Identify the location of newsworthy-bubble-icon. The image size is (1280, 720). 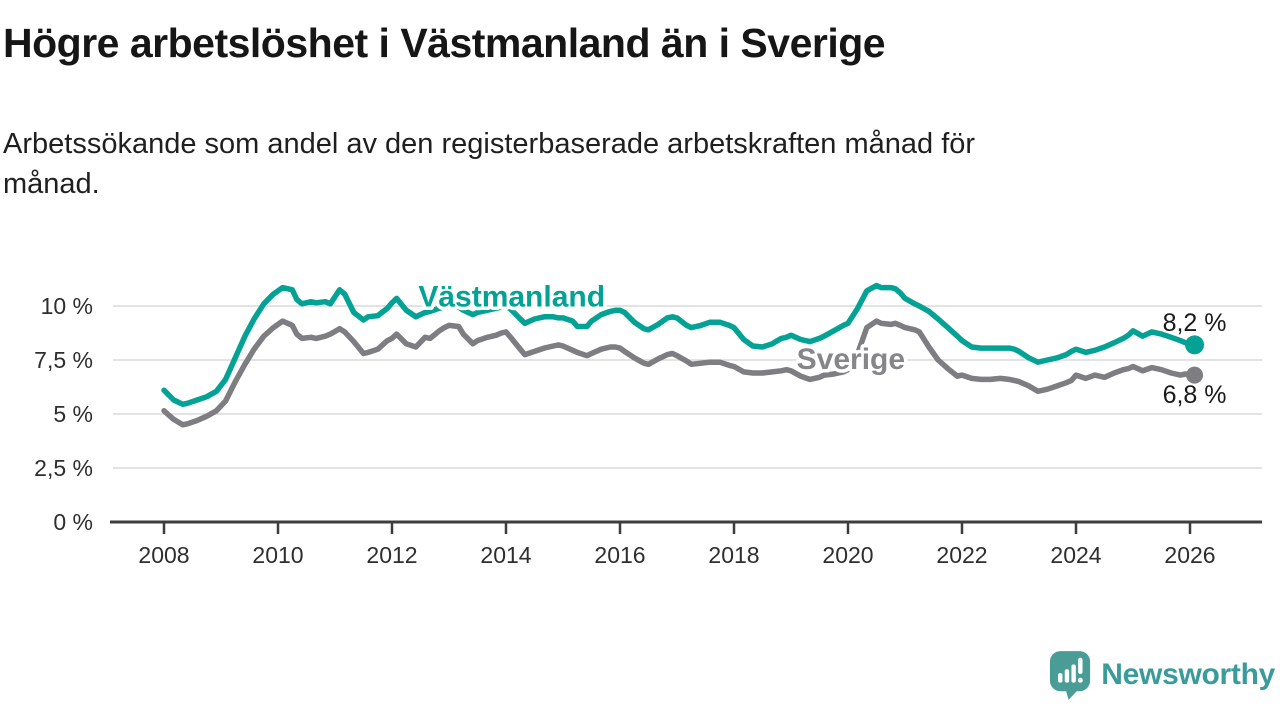
(1070, 675).